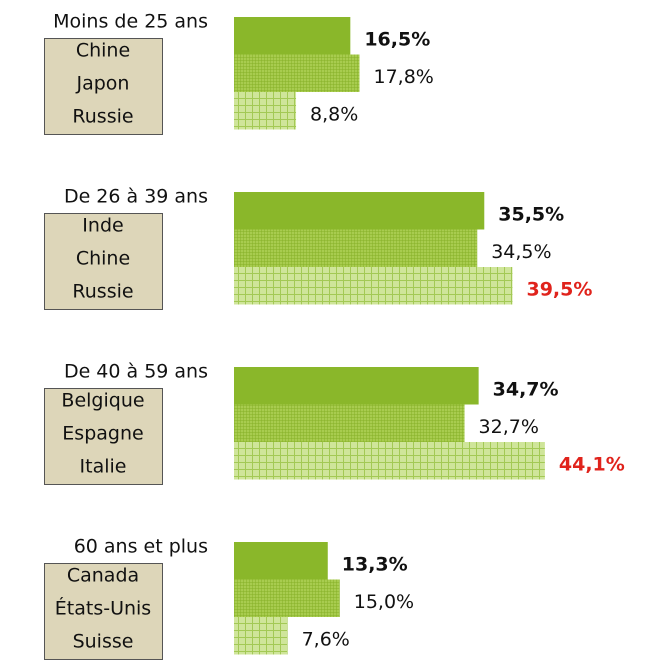 Image resolution: width=648 pixels, height=661 pixels. What do you see at coordinates (102, 226) in the screenshot?
I see `country-name: Inde` at bounding box center [102, 226].